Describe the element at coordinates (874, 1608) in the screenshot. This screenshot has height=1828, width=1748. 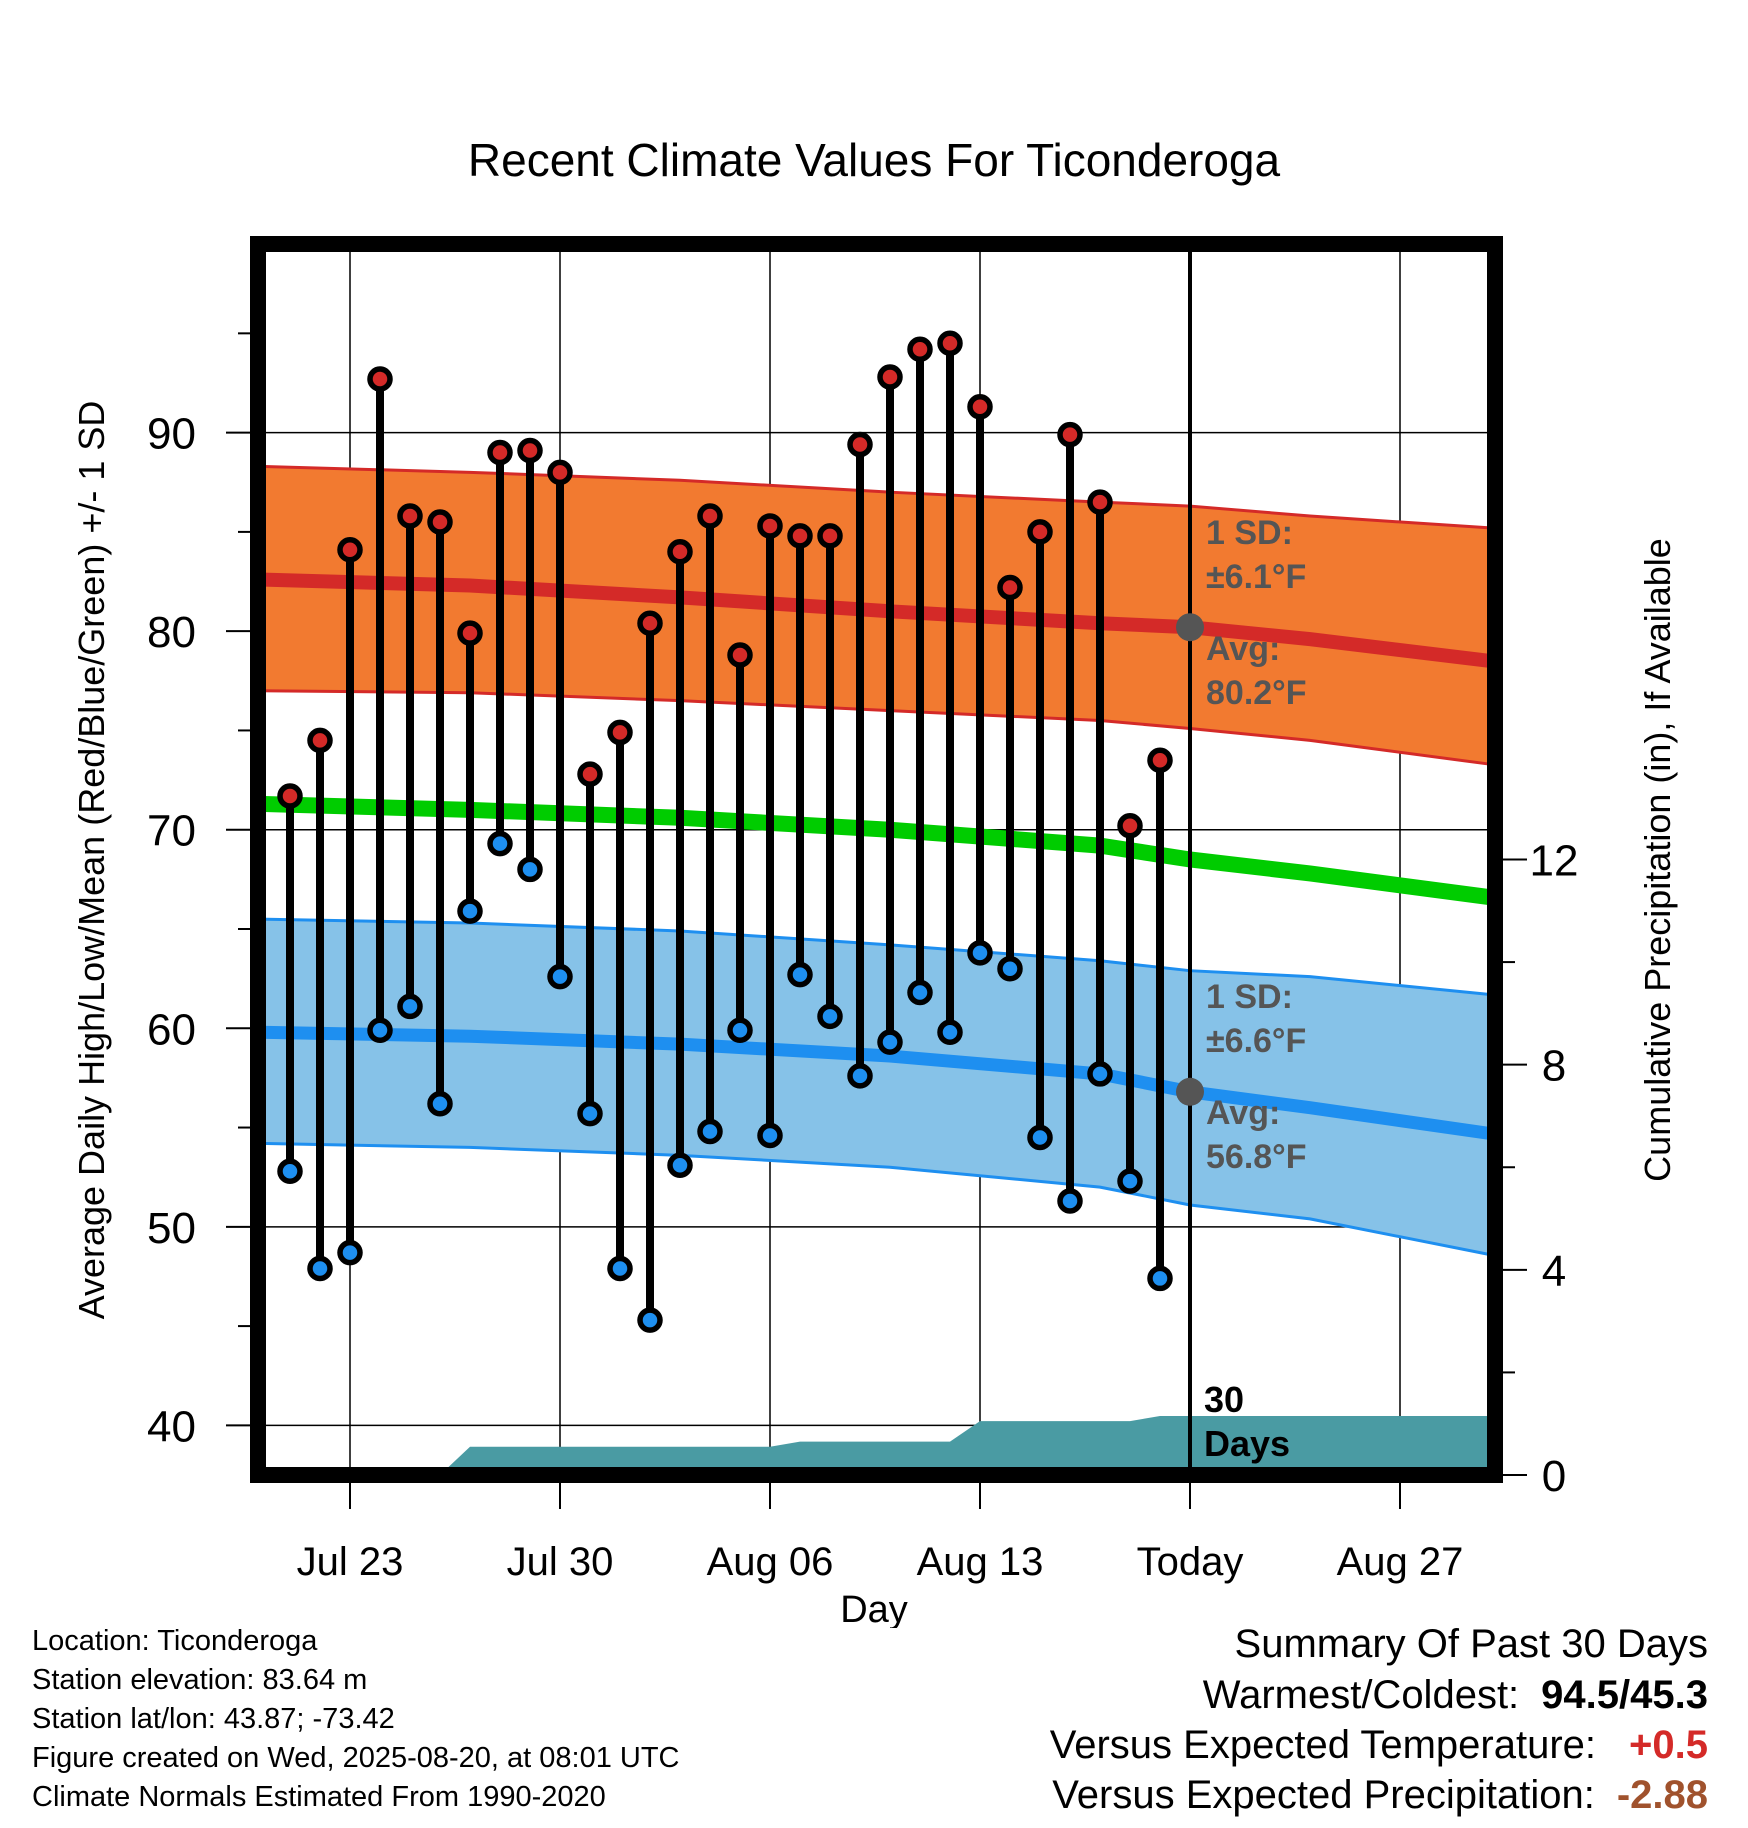
I see `x-axis-label: Day` at that location.